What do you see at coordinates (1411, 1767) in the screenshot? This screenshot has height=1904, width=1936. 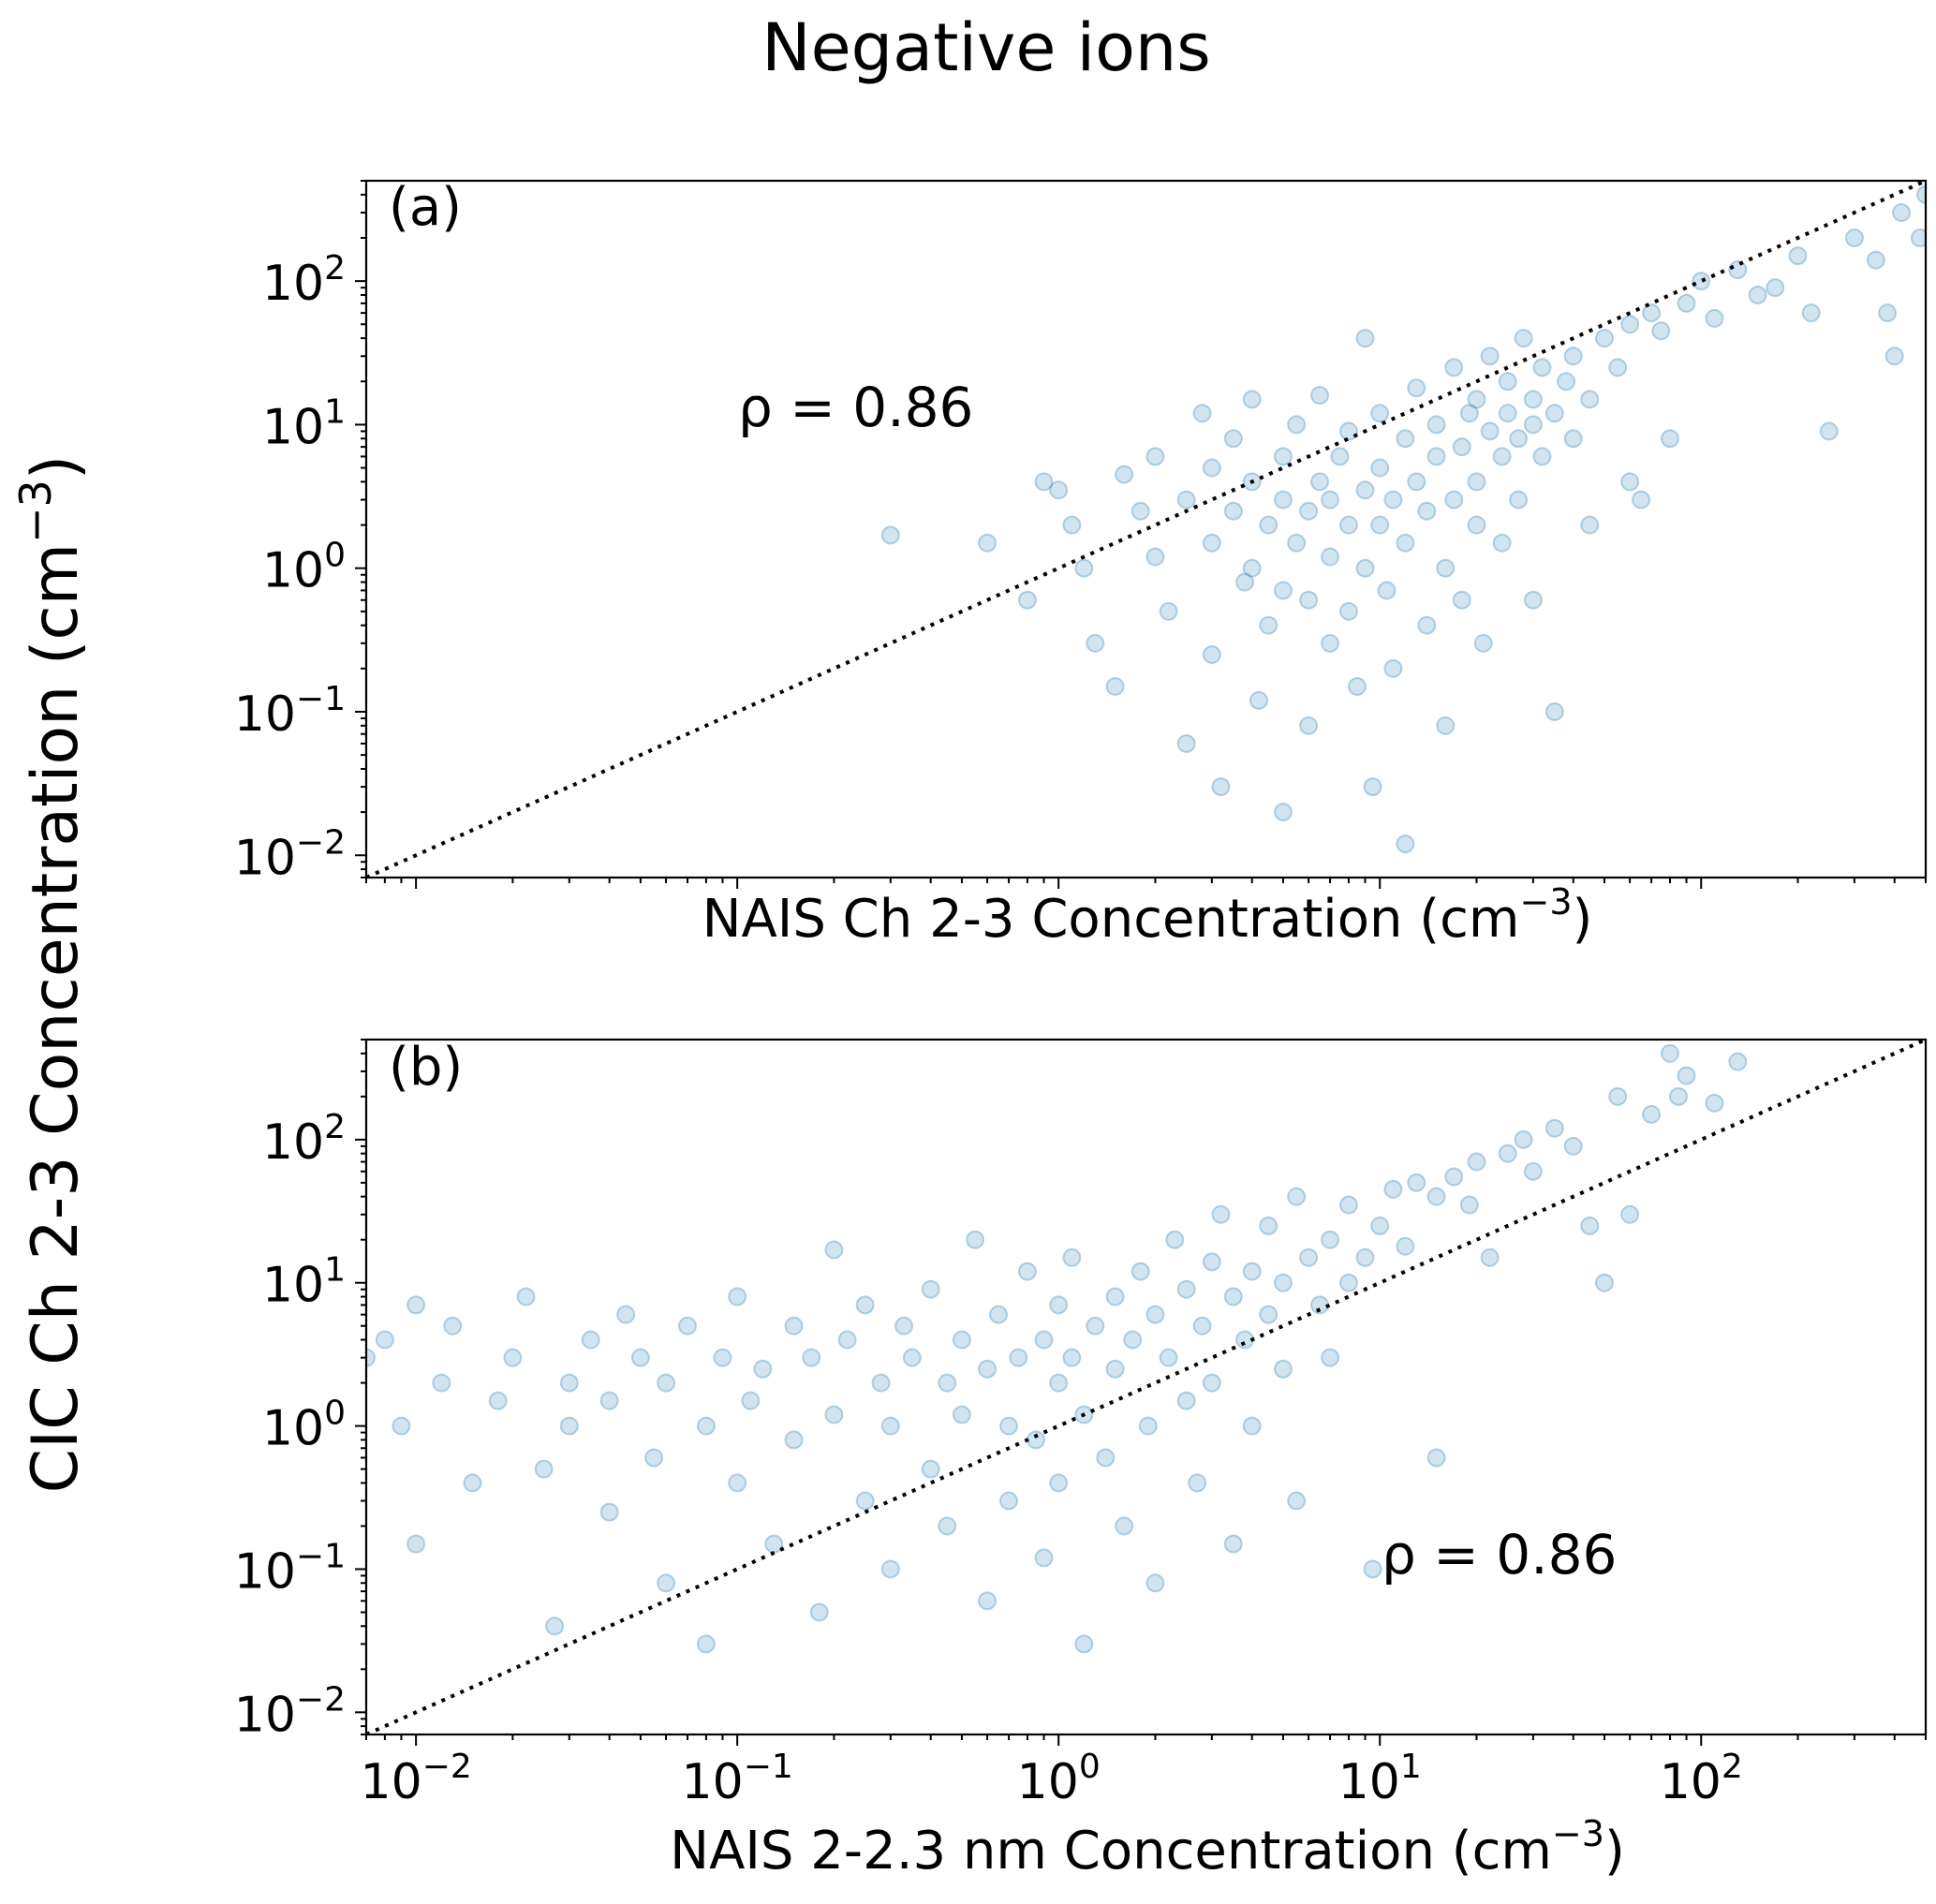 I see `tick-exponent: 1` at bounding box center [1411, 1767].